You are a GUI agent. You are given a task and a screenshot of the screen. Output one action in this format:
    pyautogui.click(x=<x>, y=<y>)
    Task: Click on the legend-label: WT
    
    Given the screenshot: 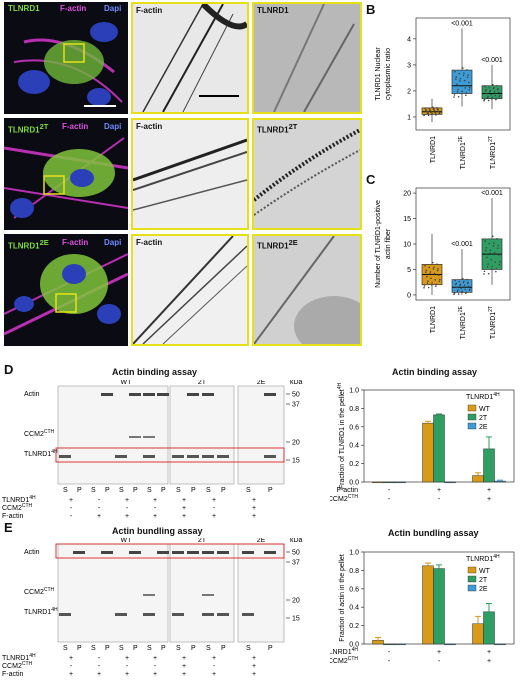 What is the action you would take?
    pyautogui.click(x=485, y=409)
    